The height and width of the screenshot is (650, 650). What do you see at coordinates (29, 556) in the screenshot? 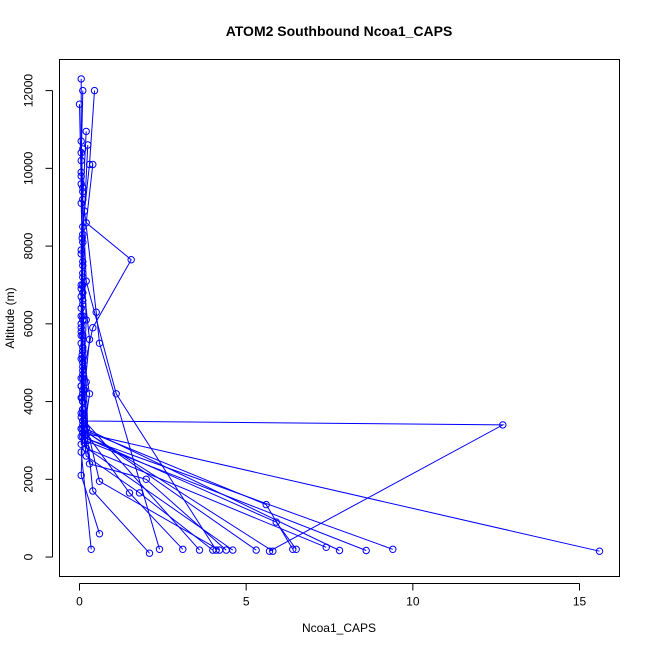
I see `y-tick-label: 0` at bounding box center [29, 556].